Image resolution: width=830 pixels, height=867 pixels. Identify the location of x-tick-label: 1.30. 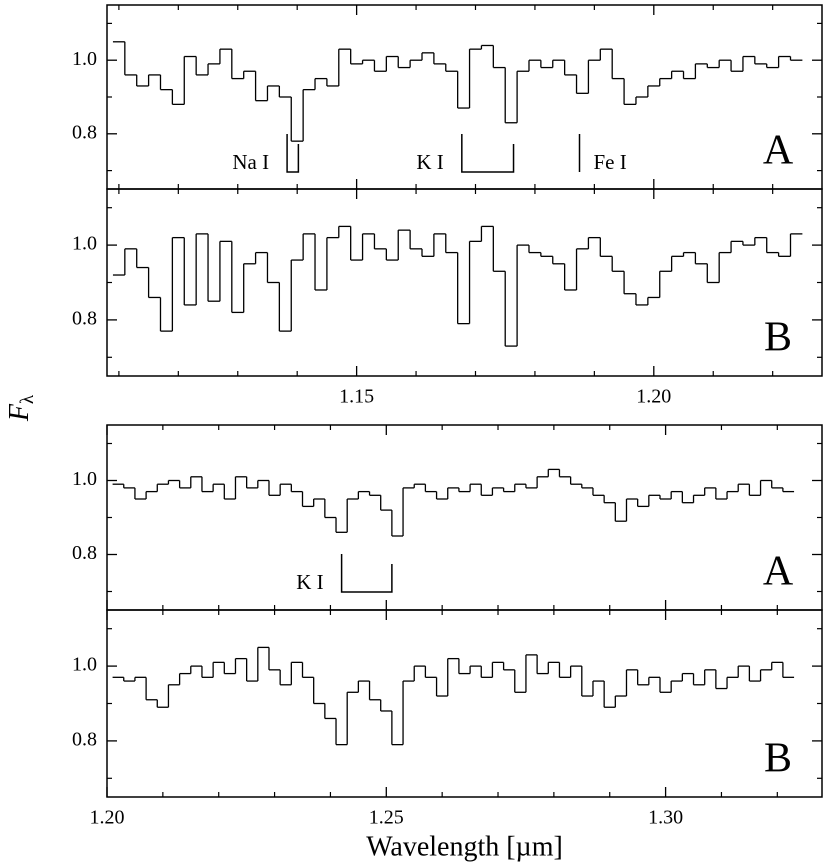
(665, 818).